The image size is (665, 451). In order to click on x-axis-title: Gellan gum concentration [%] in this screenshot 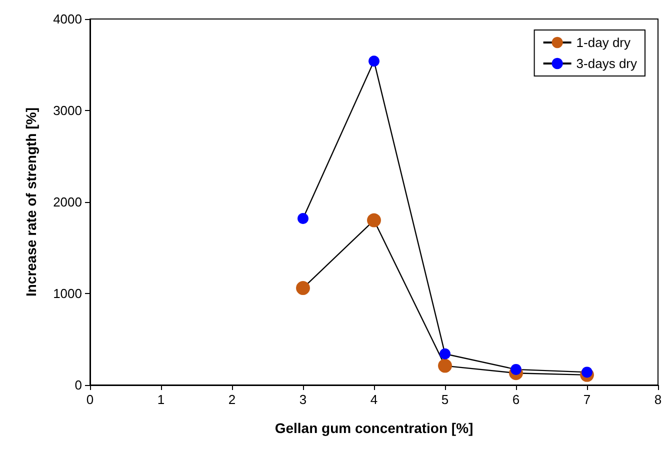, I will do `click(374, 428)`.